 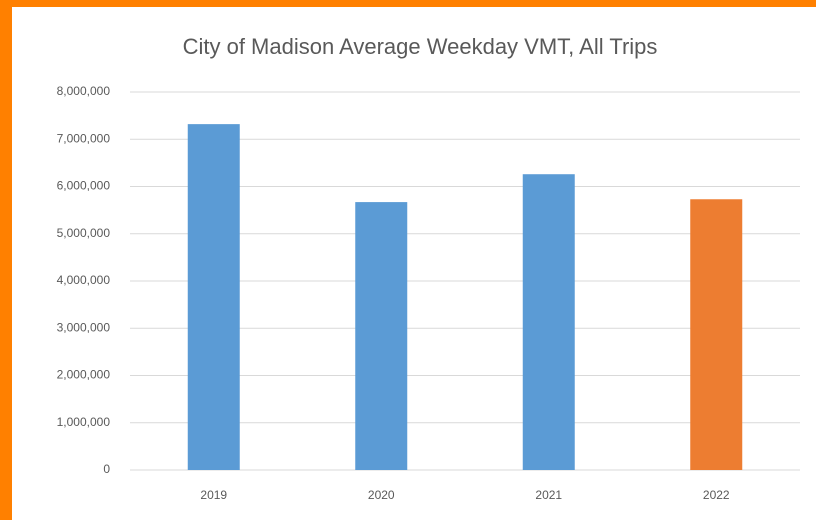 I want to click on x-tick-label: 2021, so click(x=548, y=495).